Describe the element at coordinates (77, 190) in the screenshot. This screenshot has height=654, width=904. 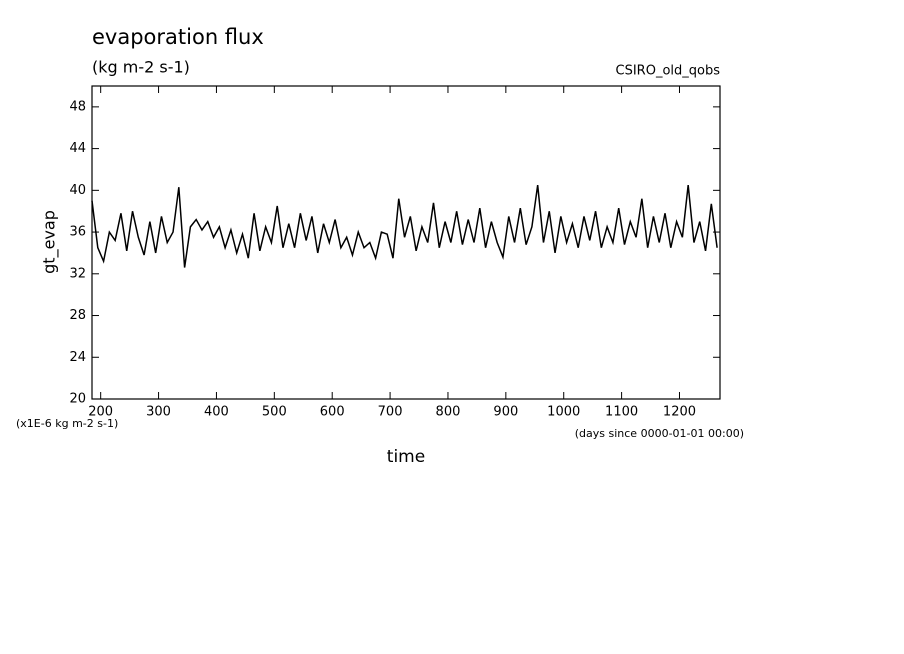
I see `y-tick-label: 40` at that location.